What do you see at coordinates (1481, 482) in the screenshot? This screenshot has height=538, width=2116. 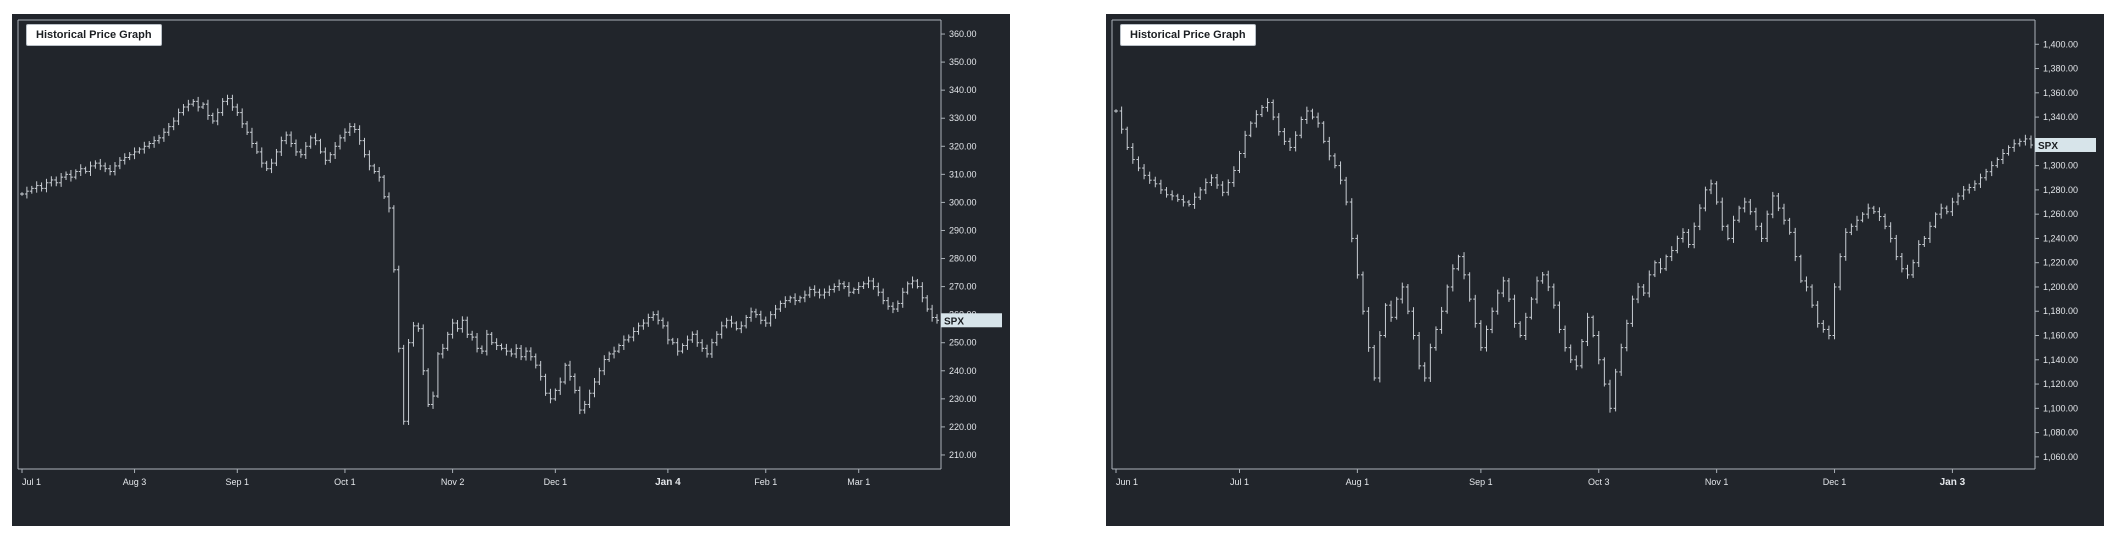 I see `x-tick-label: Sep 1` at bounding box center [1481, 482].